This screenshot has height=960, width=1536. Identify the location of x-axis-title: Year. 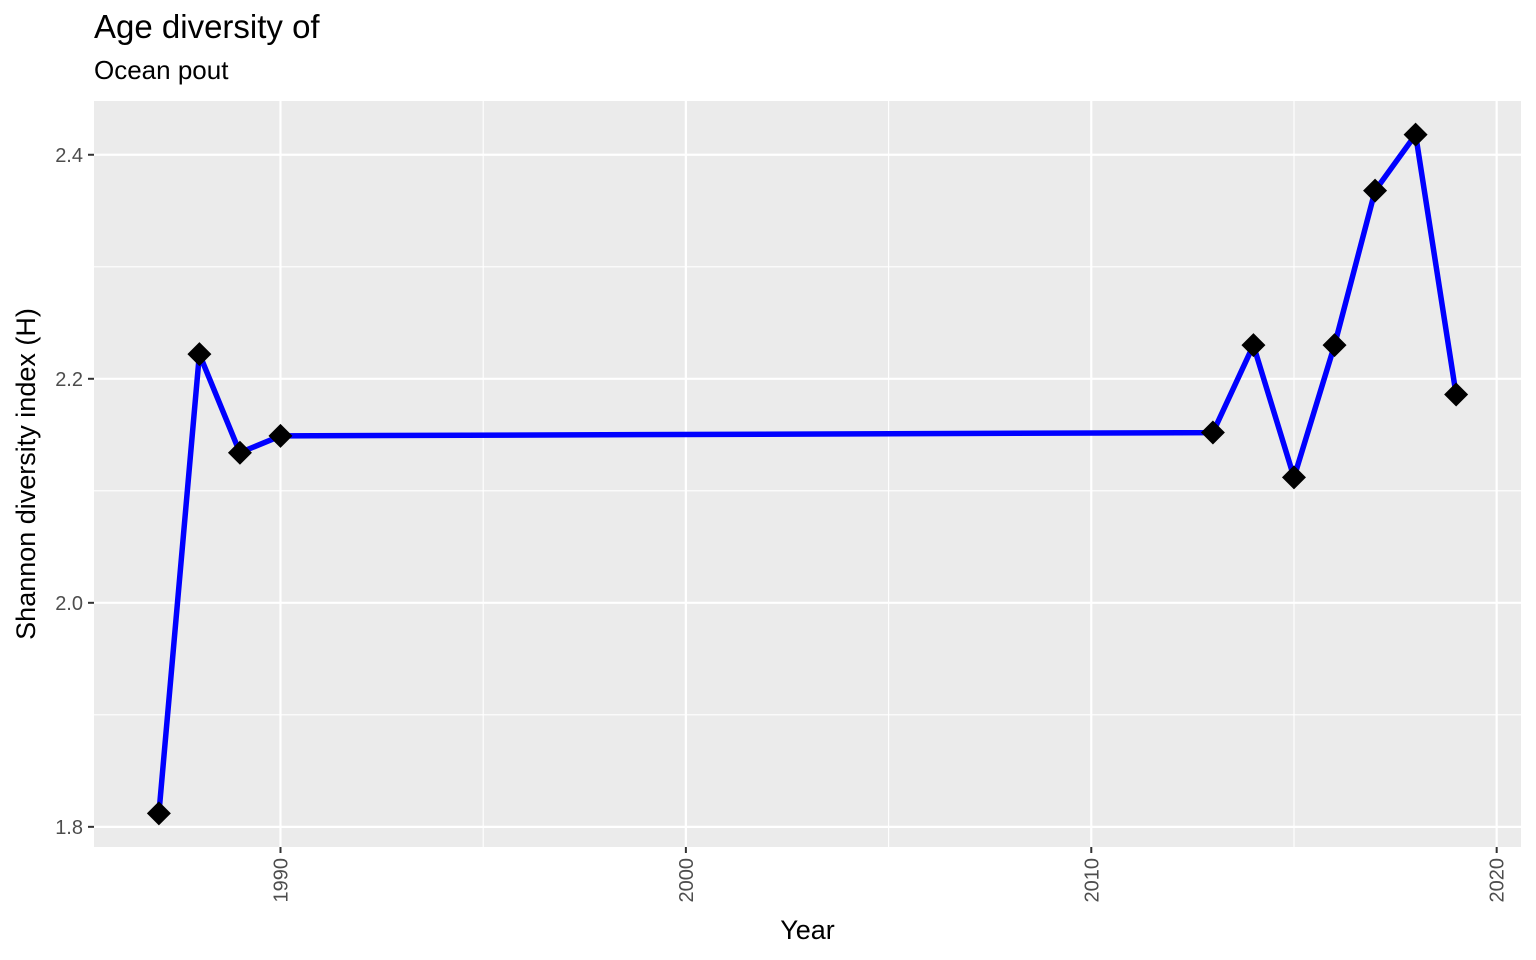
(807, 930).